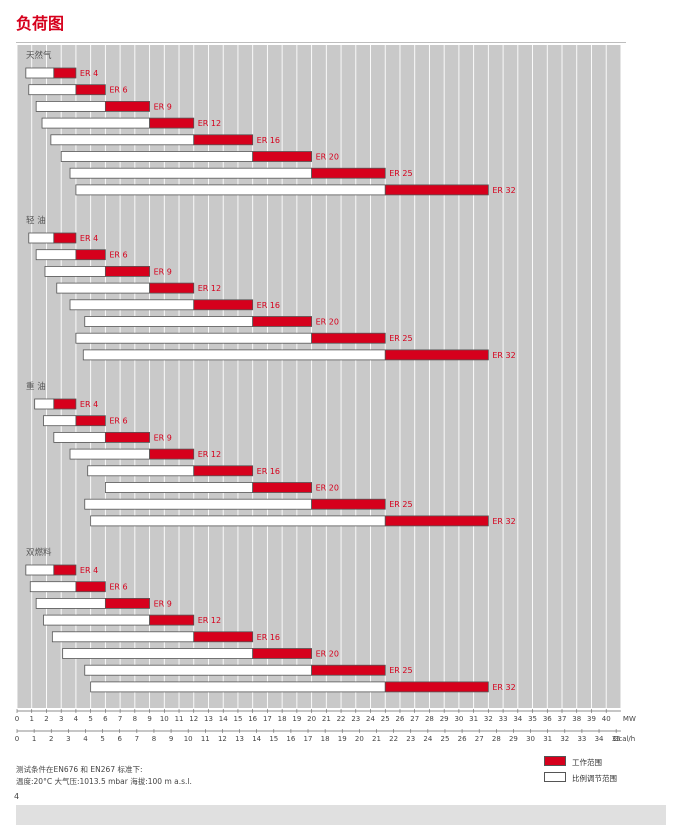 Image resolution: width=678 pixels, height=829 pixels. I want to click on gcal-tick-label: 21, so click(376, 739).